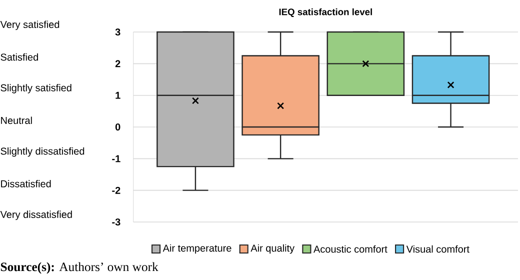  What do you see at coordinates (26, 184) in the screenshot?
I see `text: Dissatisfied` at bounding box center [26, 184].